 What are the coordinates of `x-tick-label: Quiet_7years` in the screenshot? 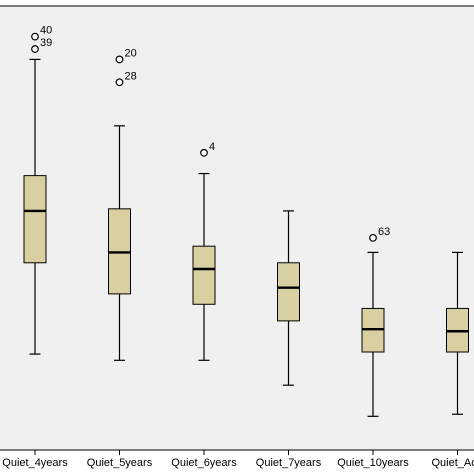 It's located at (289, 463).